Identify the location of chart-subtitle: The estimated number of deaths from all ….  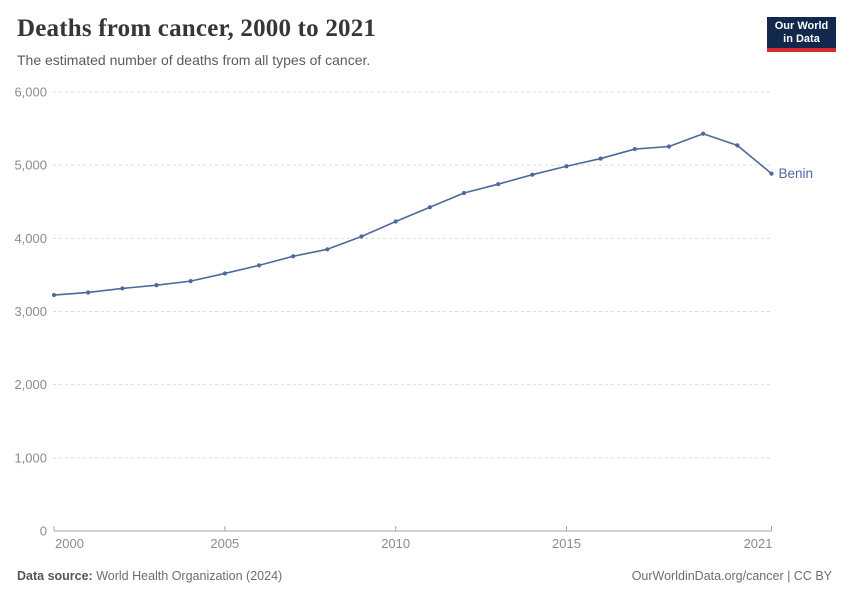
(194, 60).